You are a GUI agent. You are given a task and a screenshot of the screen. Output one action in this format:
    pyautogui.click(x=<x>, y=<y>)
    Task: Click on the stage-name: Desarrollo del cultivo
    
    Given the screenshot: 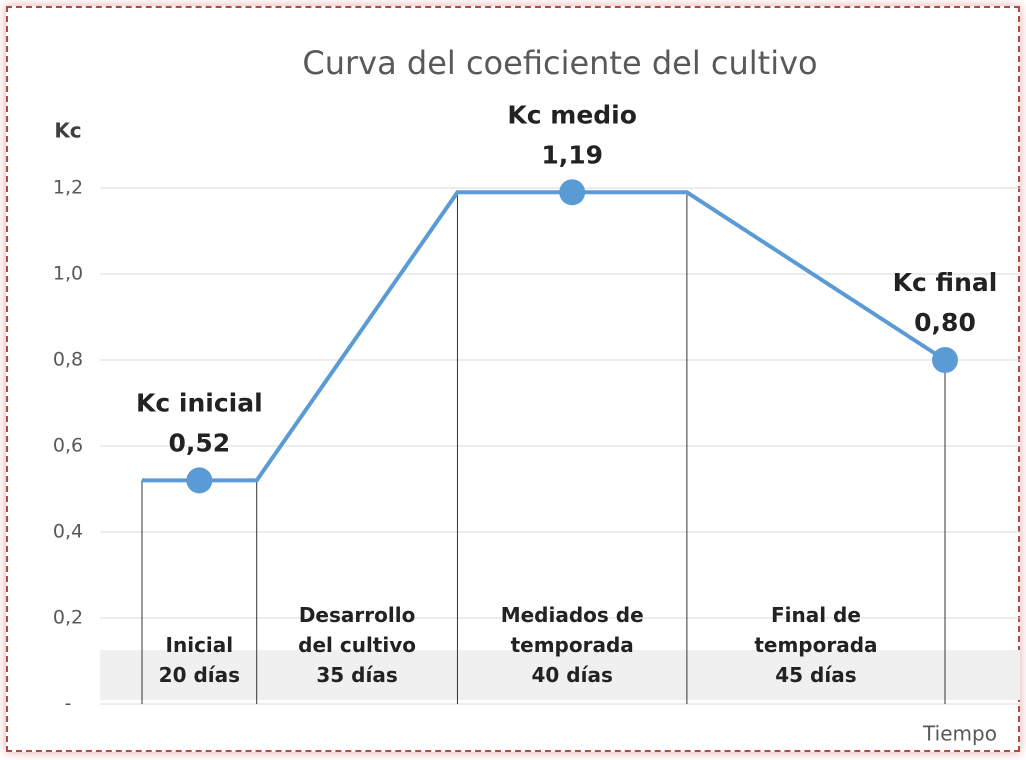 What is the action you would take?
    pyautogui.click(x=357, y=630)
    